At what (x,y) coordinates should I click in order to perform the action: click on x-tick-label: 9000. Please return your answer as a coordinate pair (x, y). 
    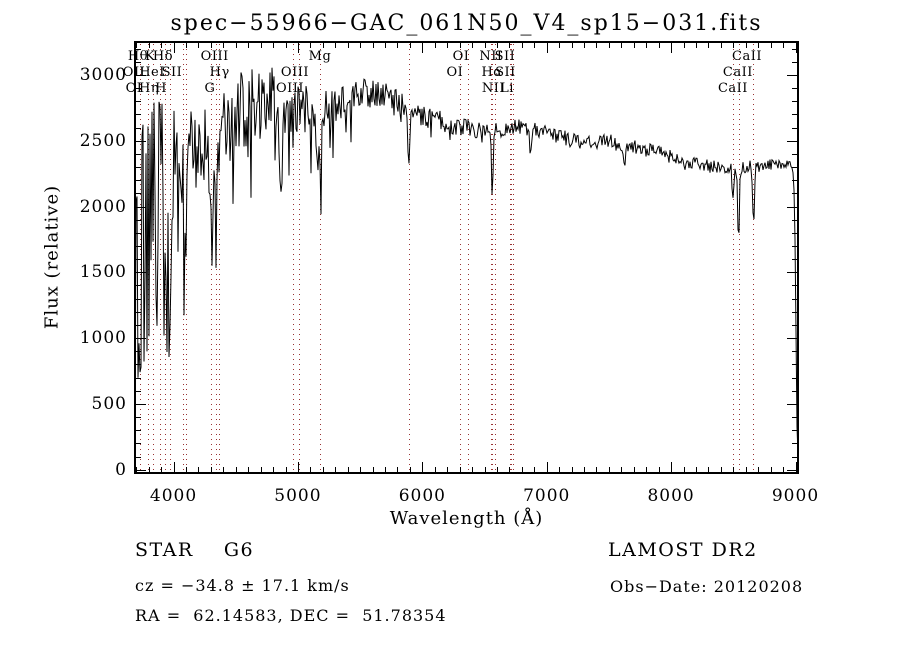
    Looking at the image, I should click on (795, 496).